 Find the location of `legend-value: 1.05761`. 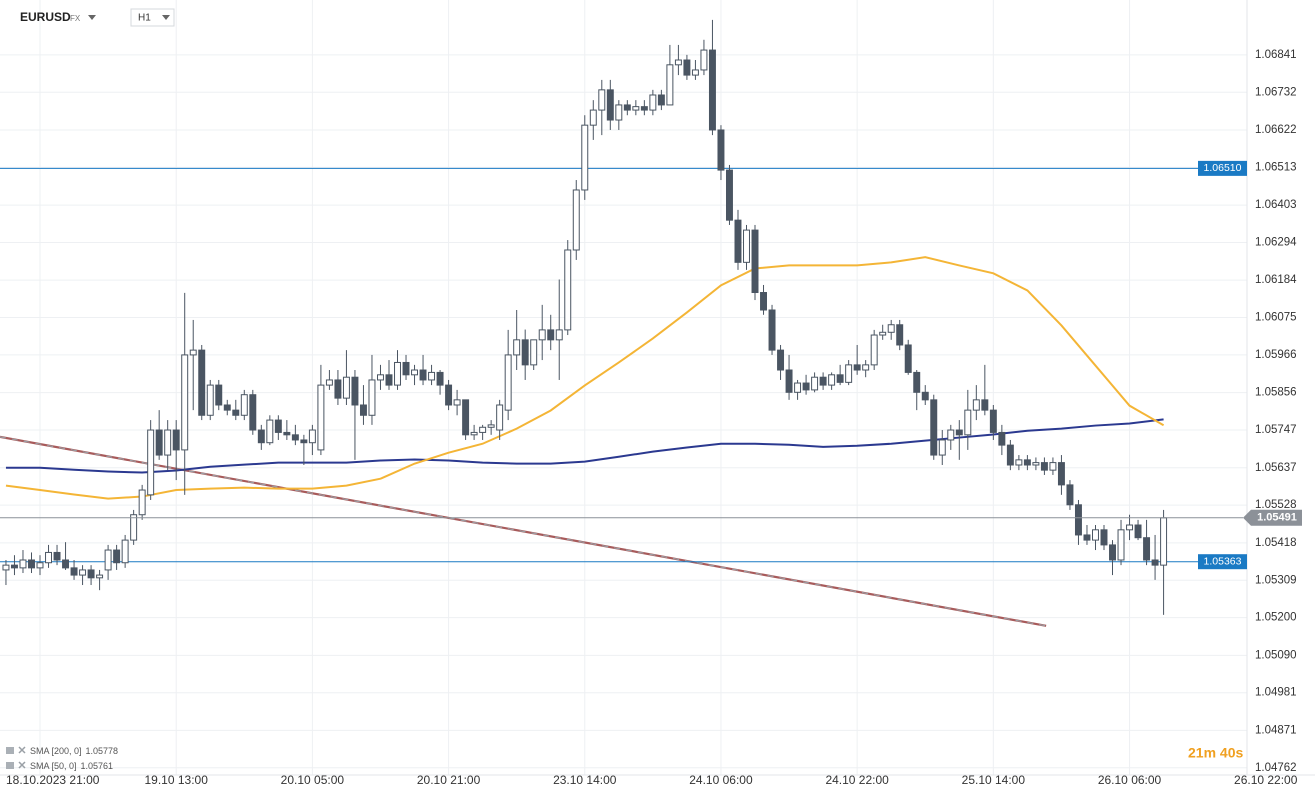

legend-value: 1.05761 is located at coordinates (97, 766).